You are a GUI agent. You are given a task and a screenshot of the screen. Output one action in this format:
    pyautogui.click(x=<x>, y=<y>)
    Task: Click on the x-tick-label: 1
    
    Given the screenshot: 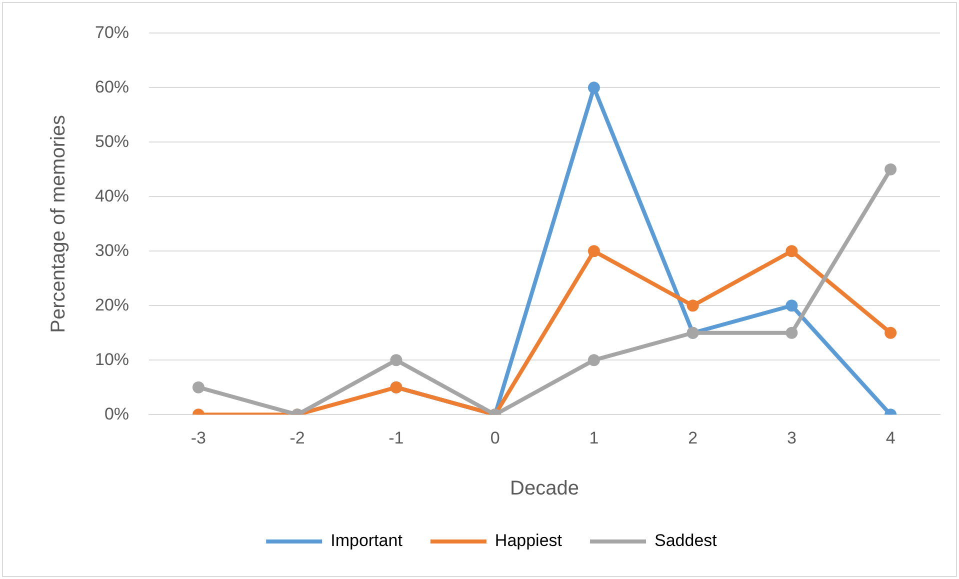 What is the action you would take?
    pyautogui.click(x=594, y=438)
    